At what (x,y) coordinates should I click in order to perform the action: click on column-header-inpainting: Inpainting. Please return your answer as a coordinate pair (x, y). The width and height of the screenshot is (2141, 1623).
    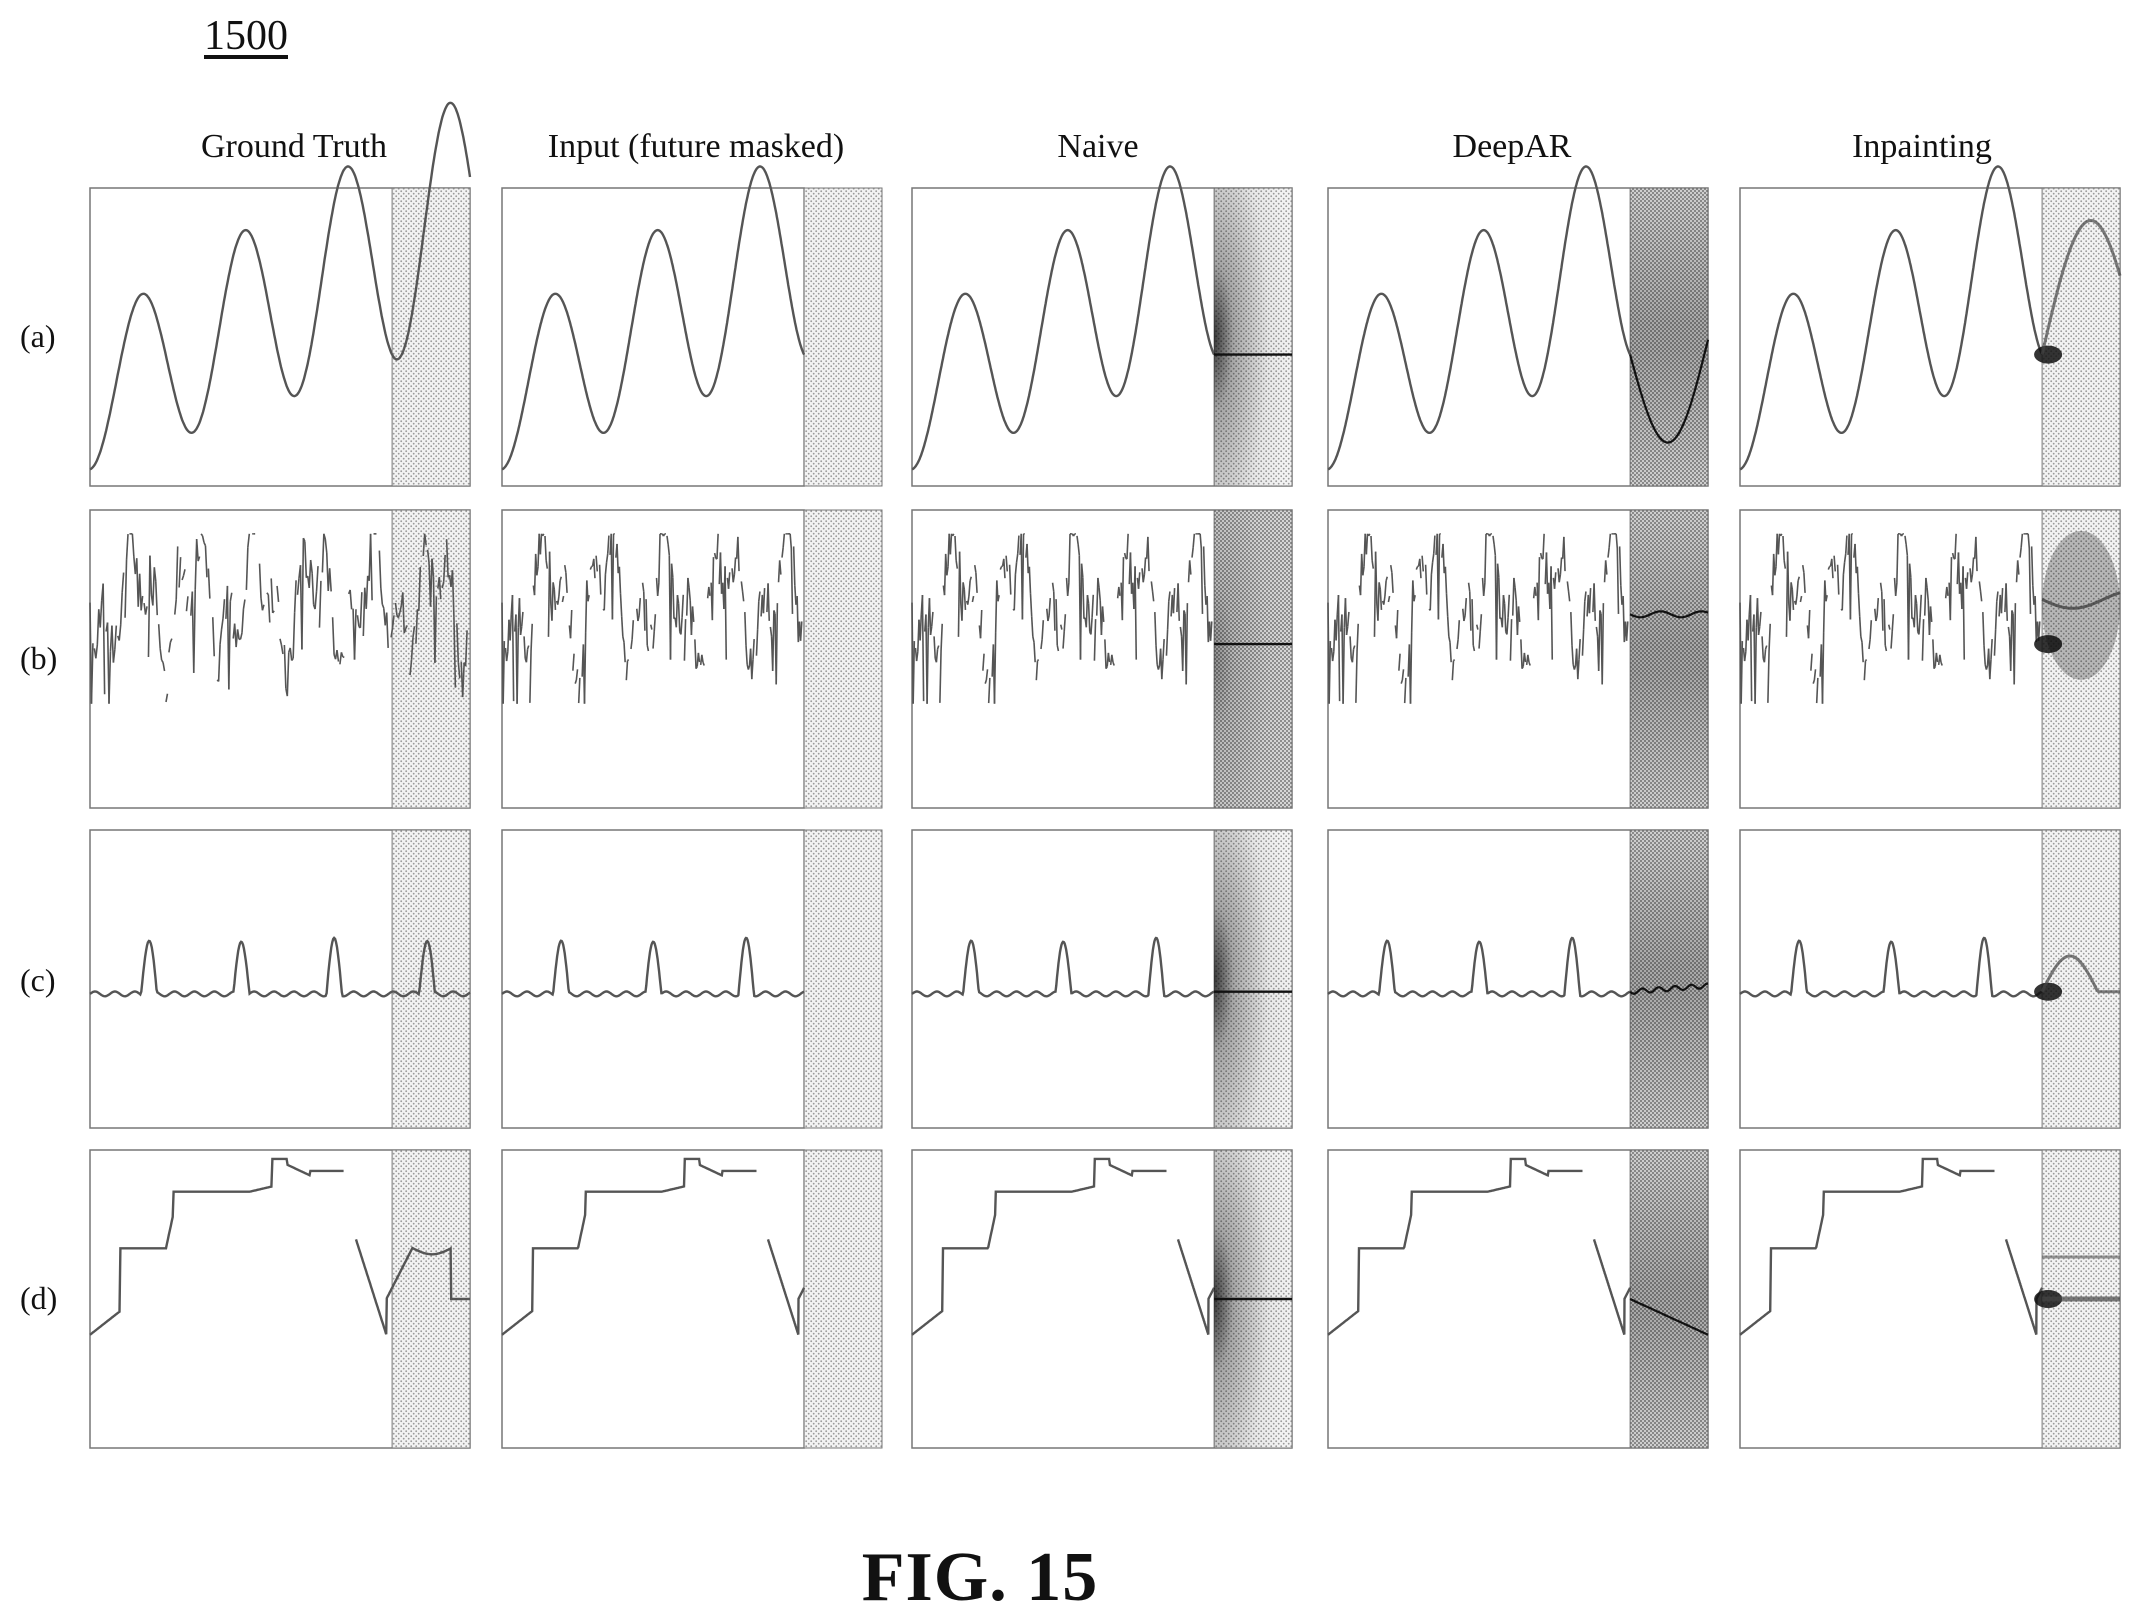
    Looking at the image, I should click on (1922, 146).